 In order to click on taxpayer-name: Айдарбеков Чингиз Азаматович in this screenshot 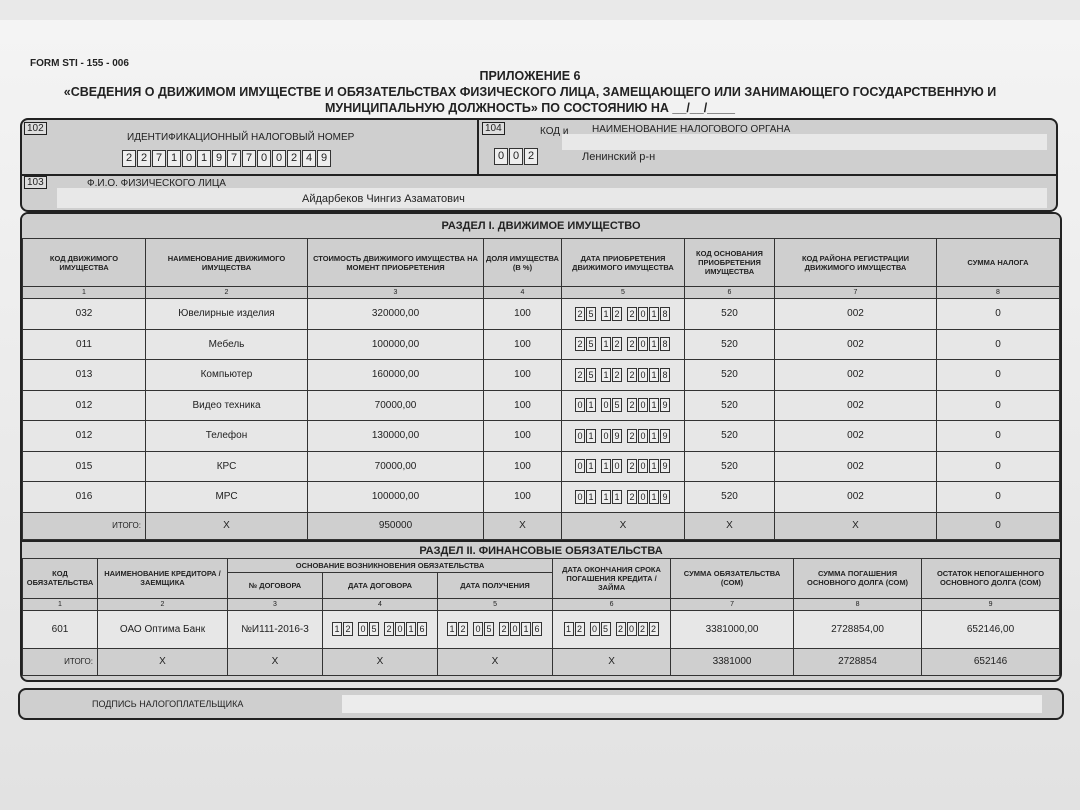, I will do `click(383, 199)`.